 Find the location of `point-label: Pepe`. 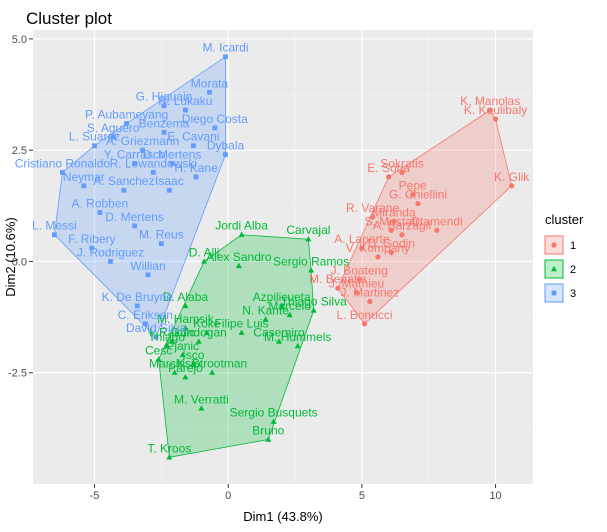

point-label: Pepe is located at coordinates (413, 186).